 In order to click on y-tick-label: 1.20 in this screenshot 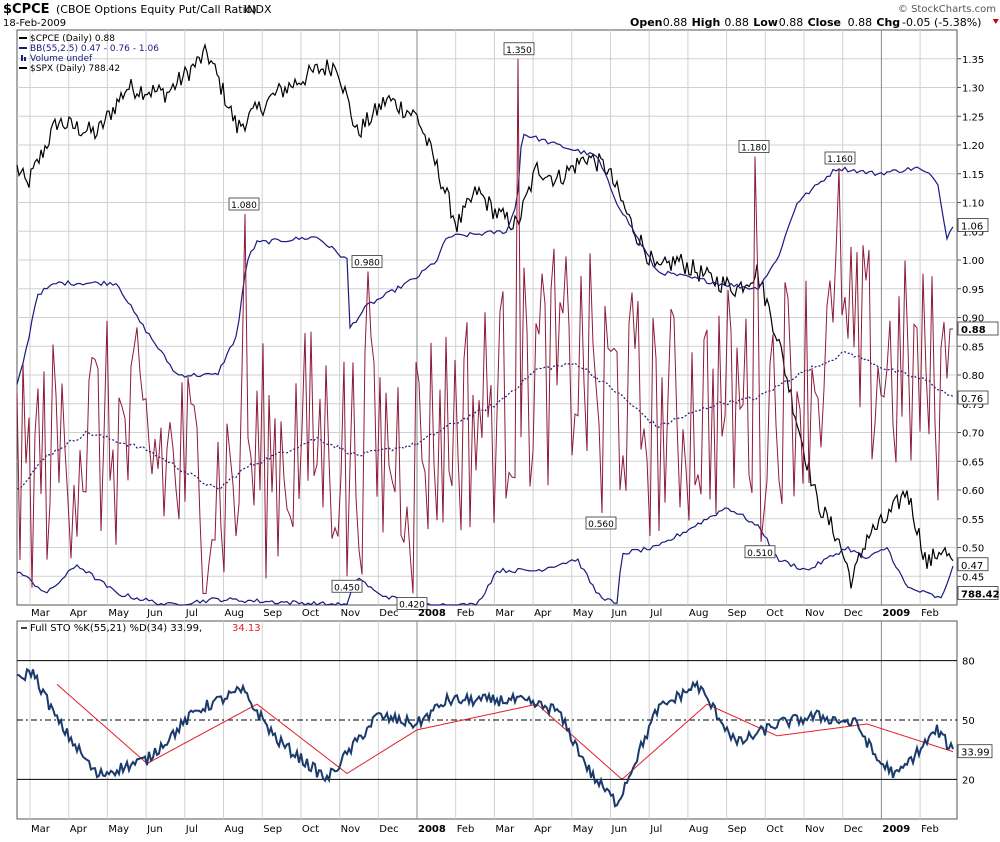, I will do `click(973, 146)`.